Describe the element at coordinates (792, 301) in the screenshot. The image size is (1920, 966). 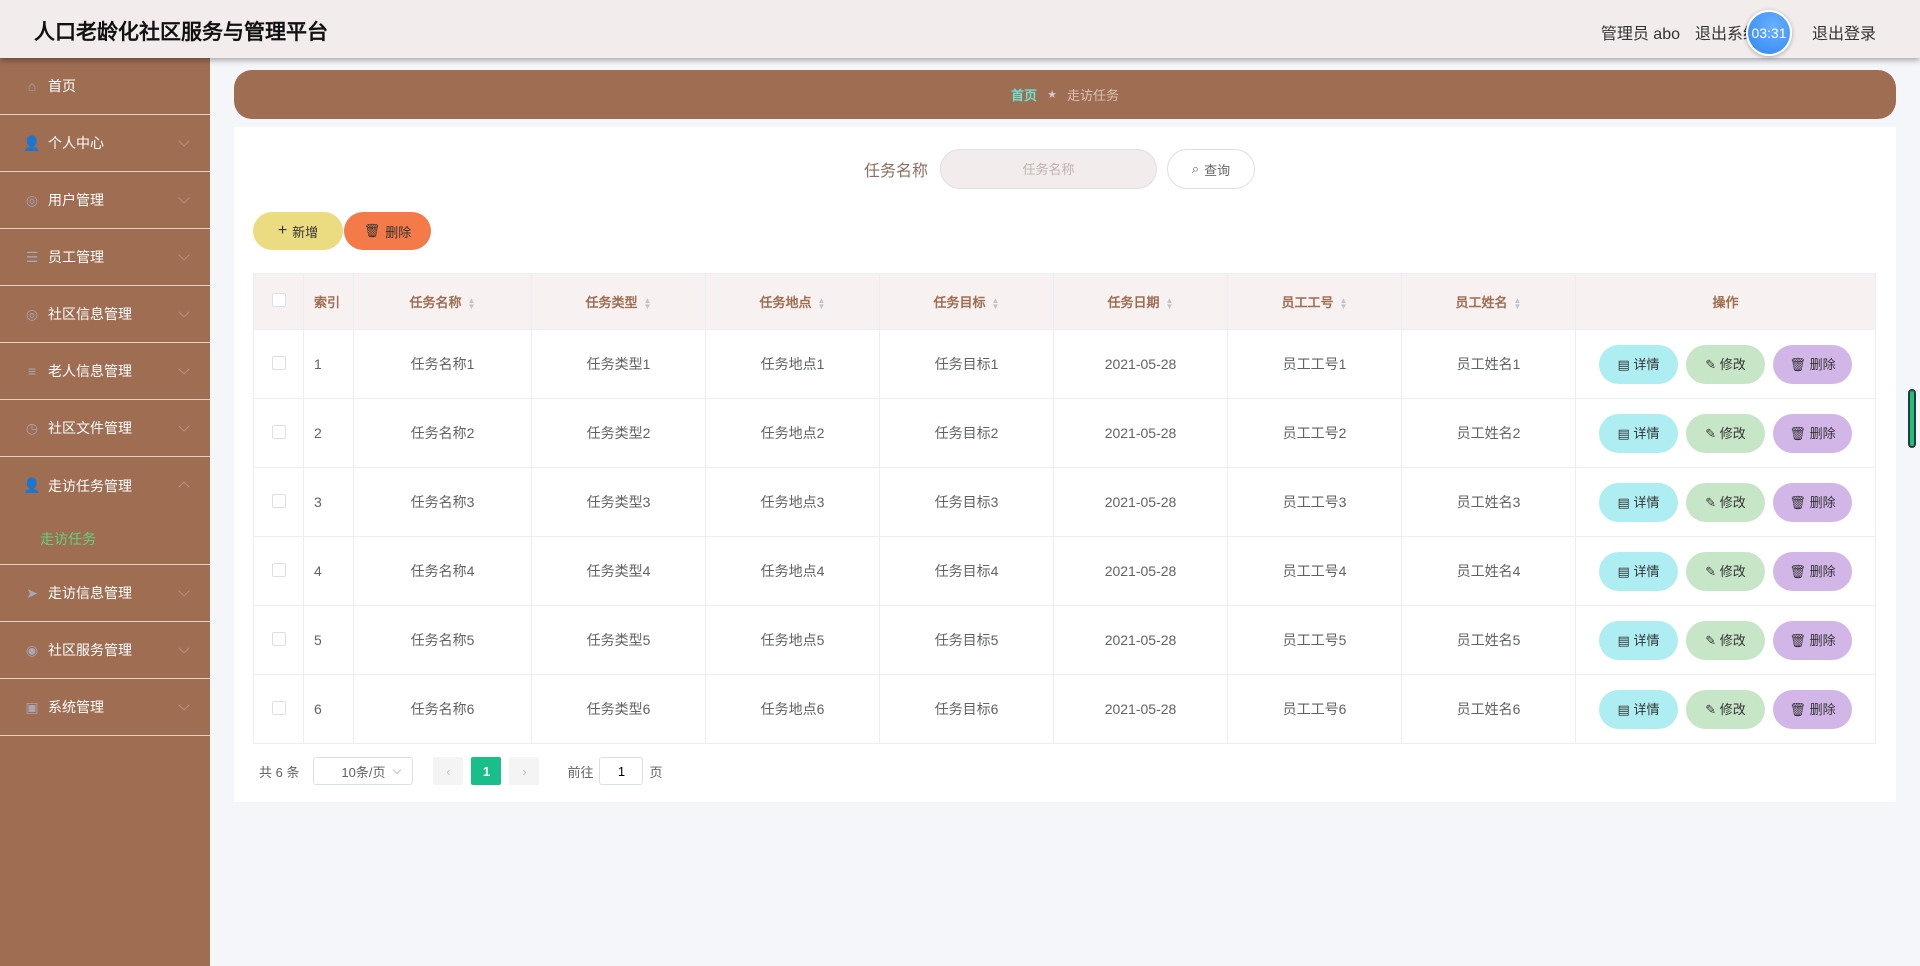
I see `column-header: 任务地点 ▲ ▼` at that location.